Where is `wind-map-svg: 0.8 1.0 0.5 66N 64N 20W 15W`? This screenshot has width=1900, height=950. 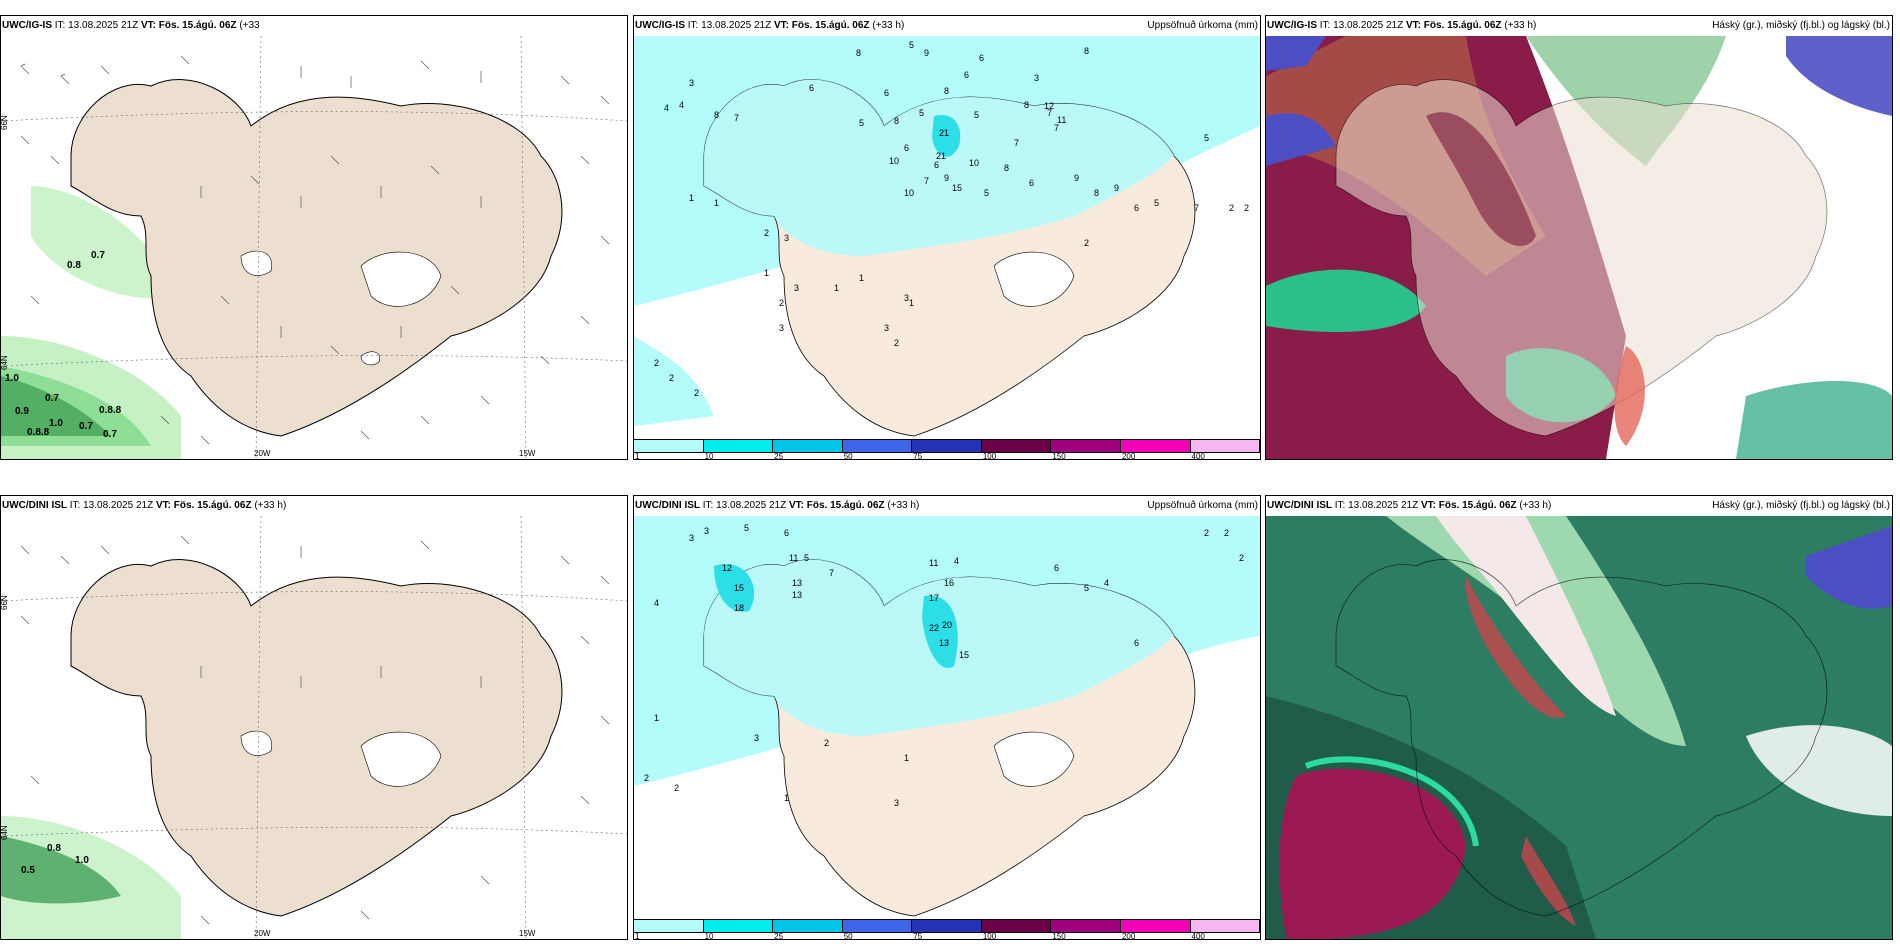 wind-map-svg: 0.8 1.0 0.5 66N 64N 20W 15W is located at coordinates (314, 727).